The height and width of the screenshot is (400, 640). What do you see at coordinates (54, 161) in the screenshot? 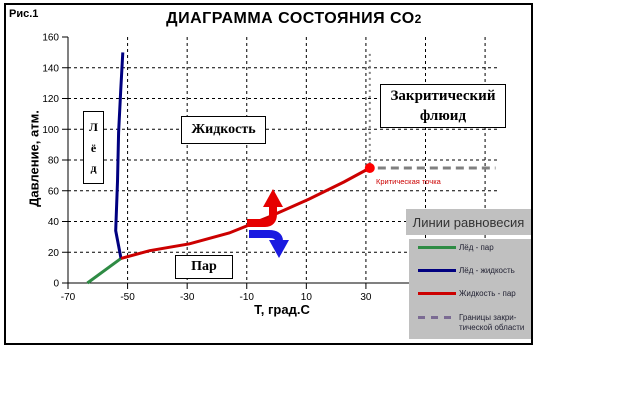
I see `svg-text: 80` at bounding box center [54, 161].